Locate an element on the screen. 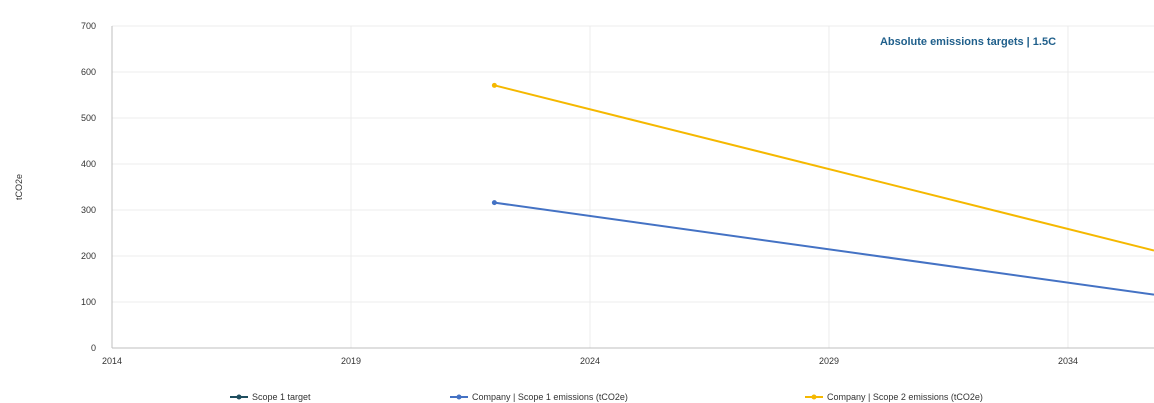 The height and width of the screenshot is (403, 1154). x-tick-label: 2029 is located at coordinates (829, 361).